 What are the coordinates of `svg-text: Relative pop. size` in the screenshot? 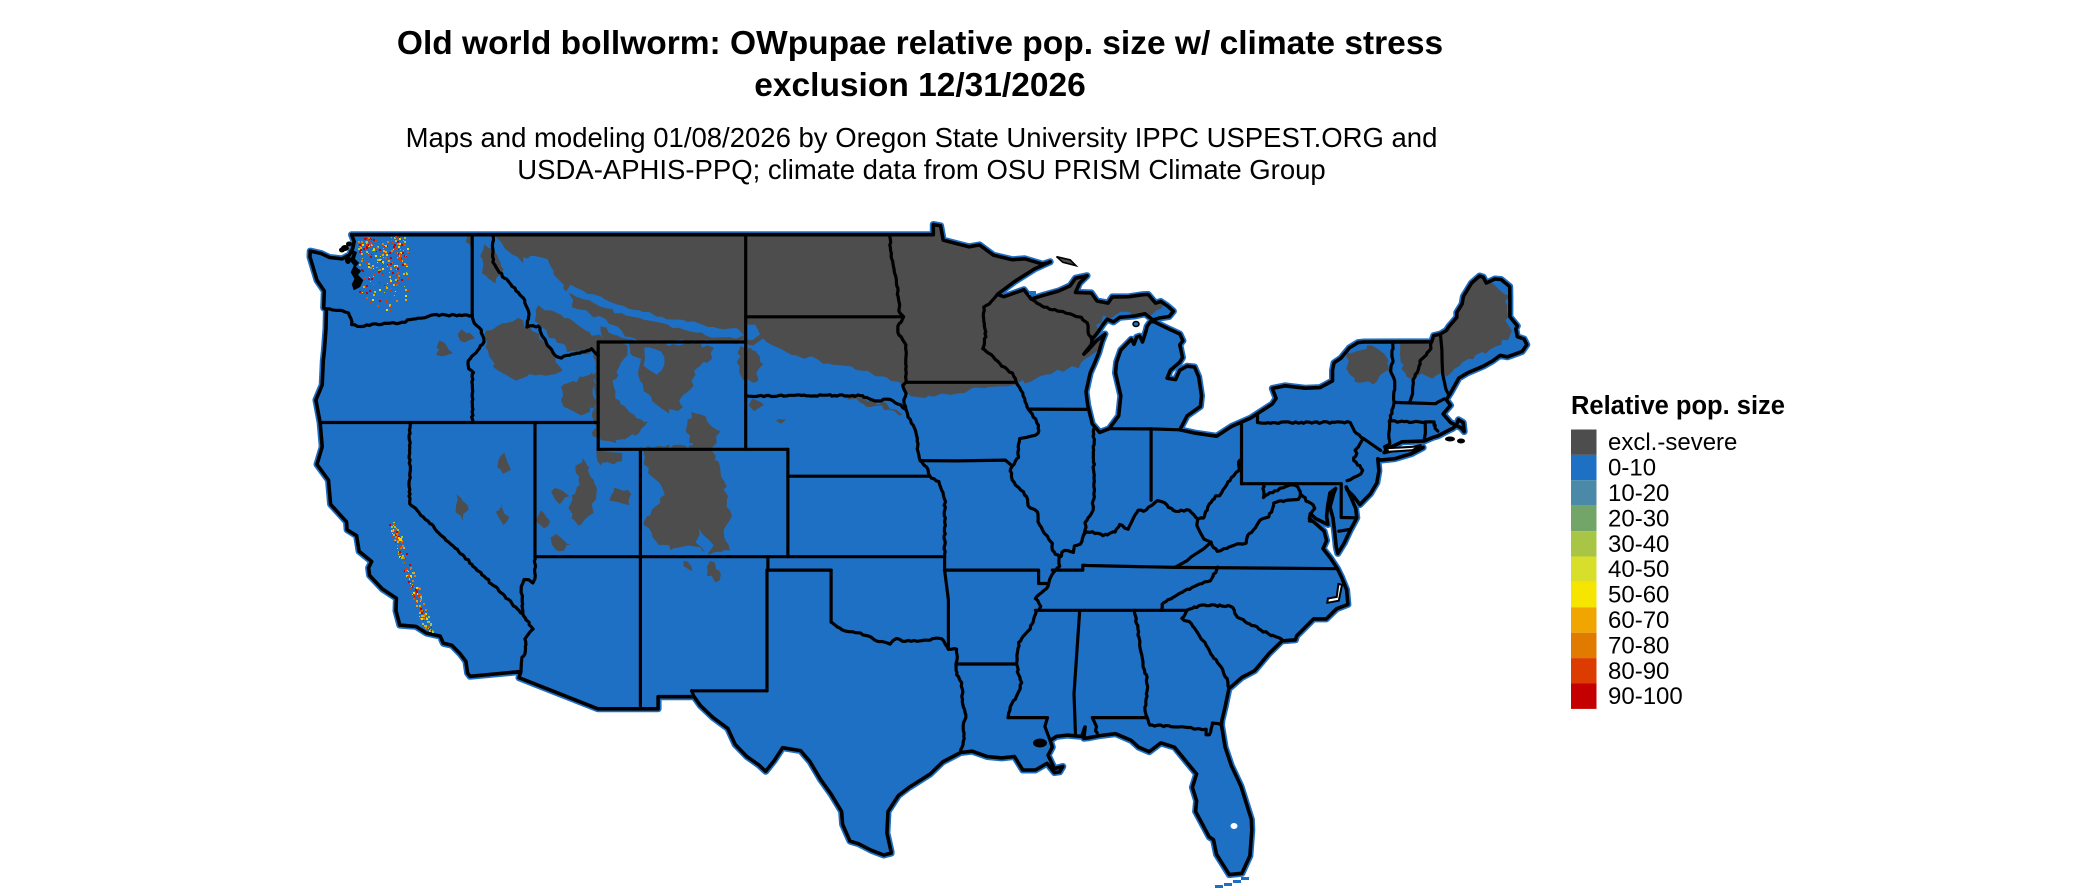 It's located at (1678, 406).